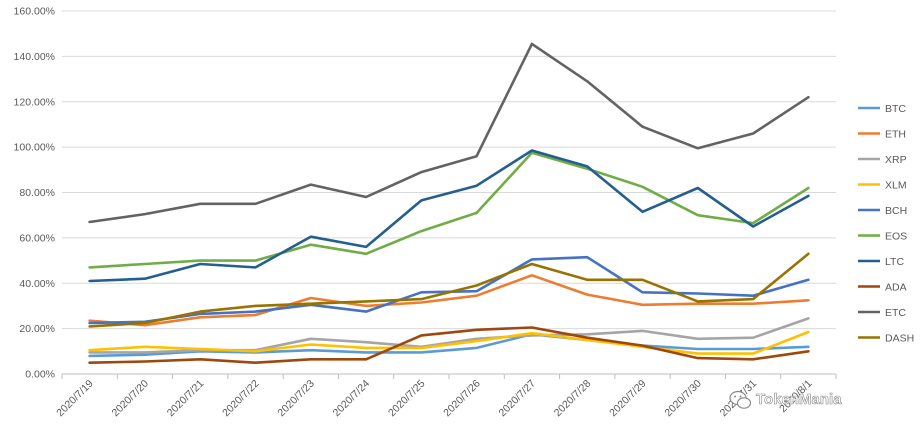 This screenshot has height=435, width=922. What do you see at coordinates (886, 224) in the screenshot?
I see `legend: BTC ETH XRP XLM BCH EOS LTC ADA ETC DASH` at bounding box center [886, 224].